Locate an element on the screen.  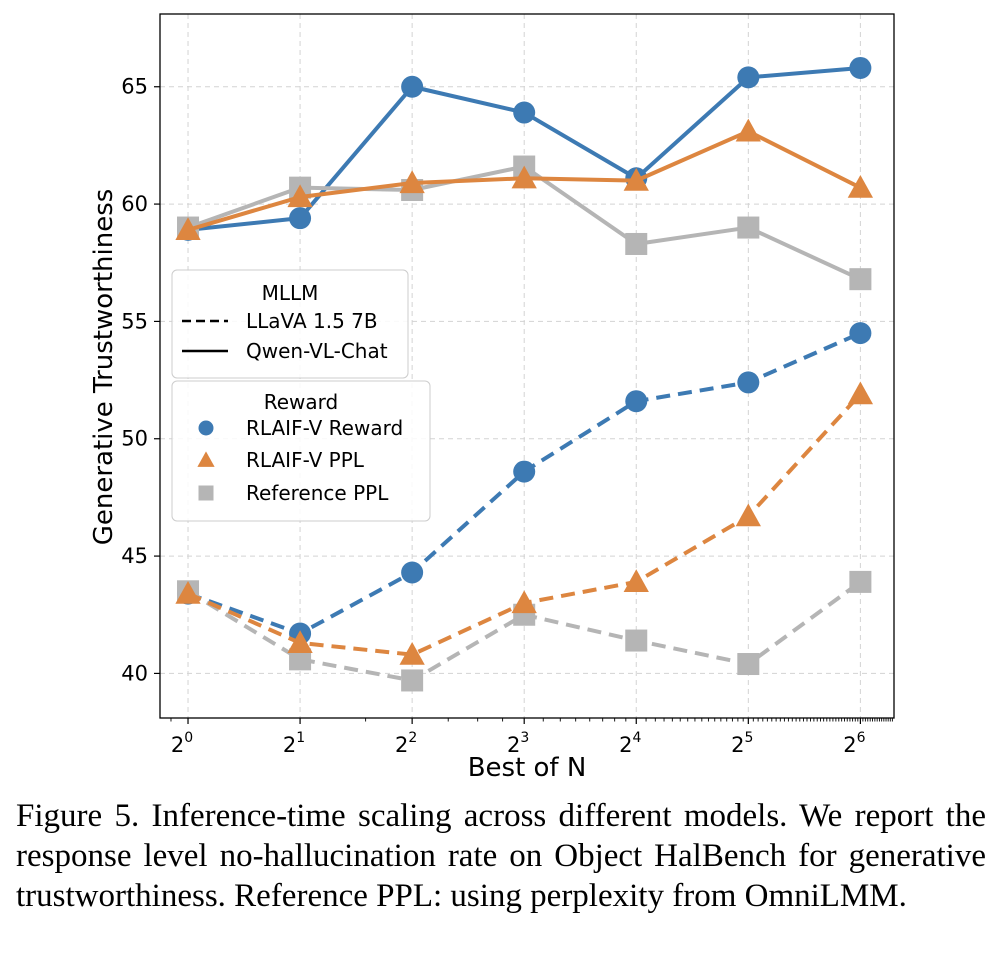
x-tick-label: 20 is located at coordinates (182, 743).